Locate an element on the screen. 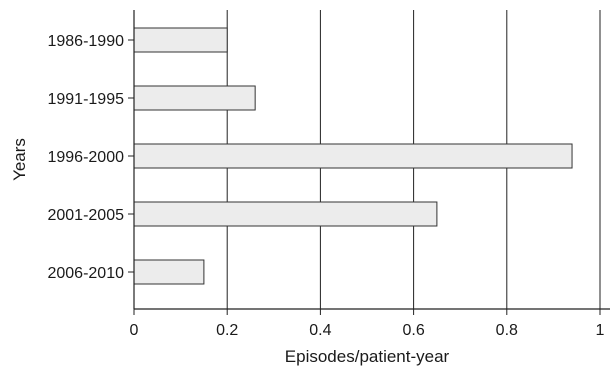 Image resolution: width=611 pixels, height=374 pixels. bar-1996-2000 is located at coordinates (353, 156).